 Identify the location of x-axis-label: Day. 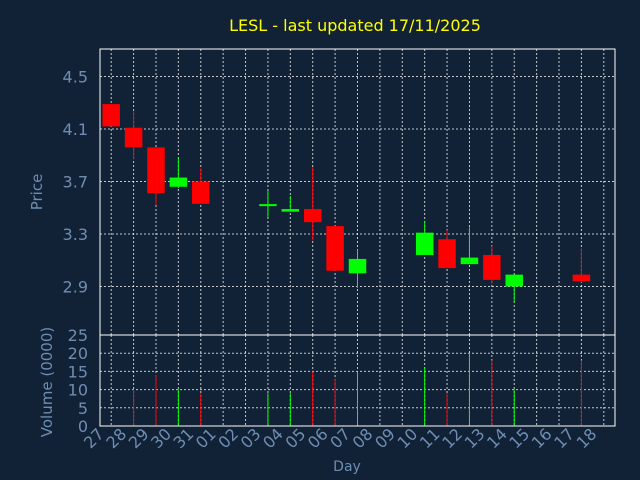
(347, 467).